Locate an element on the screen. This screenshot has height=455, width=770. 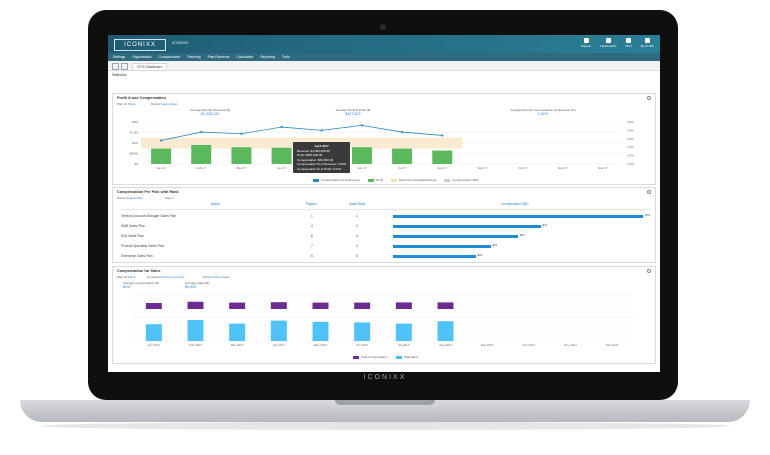
home-icon is located at coordinates (115, 66).